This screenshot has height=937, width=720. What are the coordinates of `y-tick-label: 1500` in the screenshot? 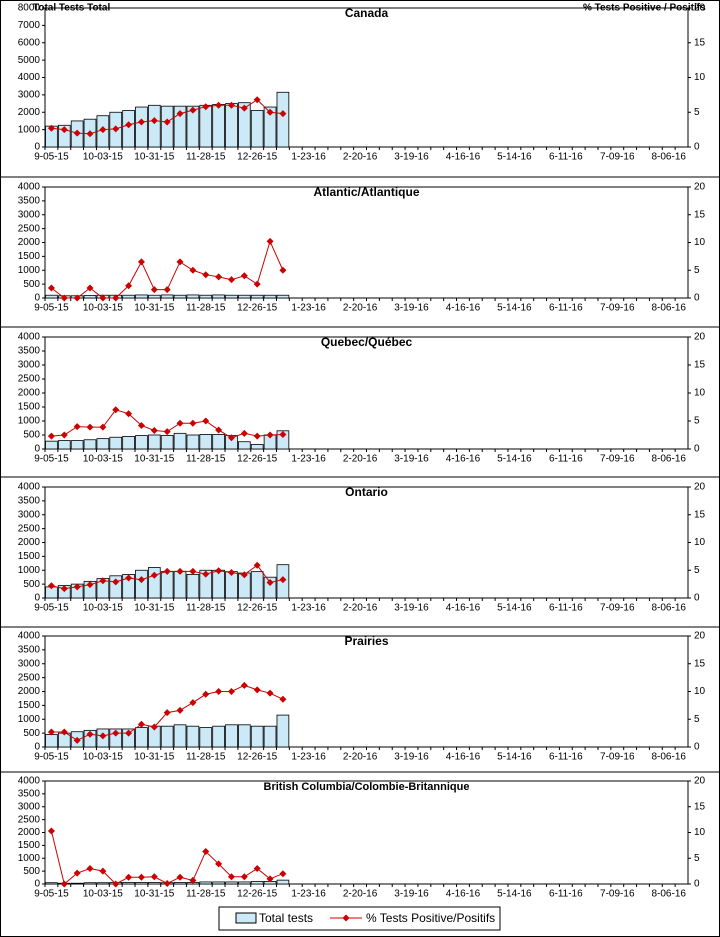 It's located at (29, 556).